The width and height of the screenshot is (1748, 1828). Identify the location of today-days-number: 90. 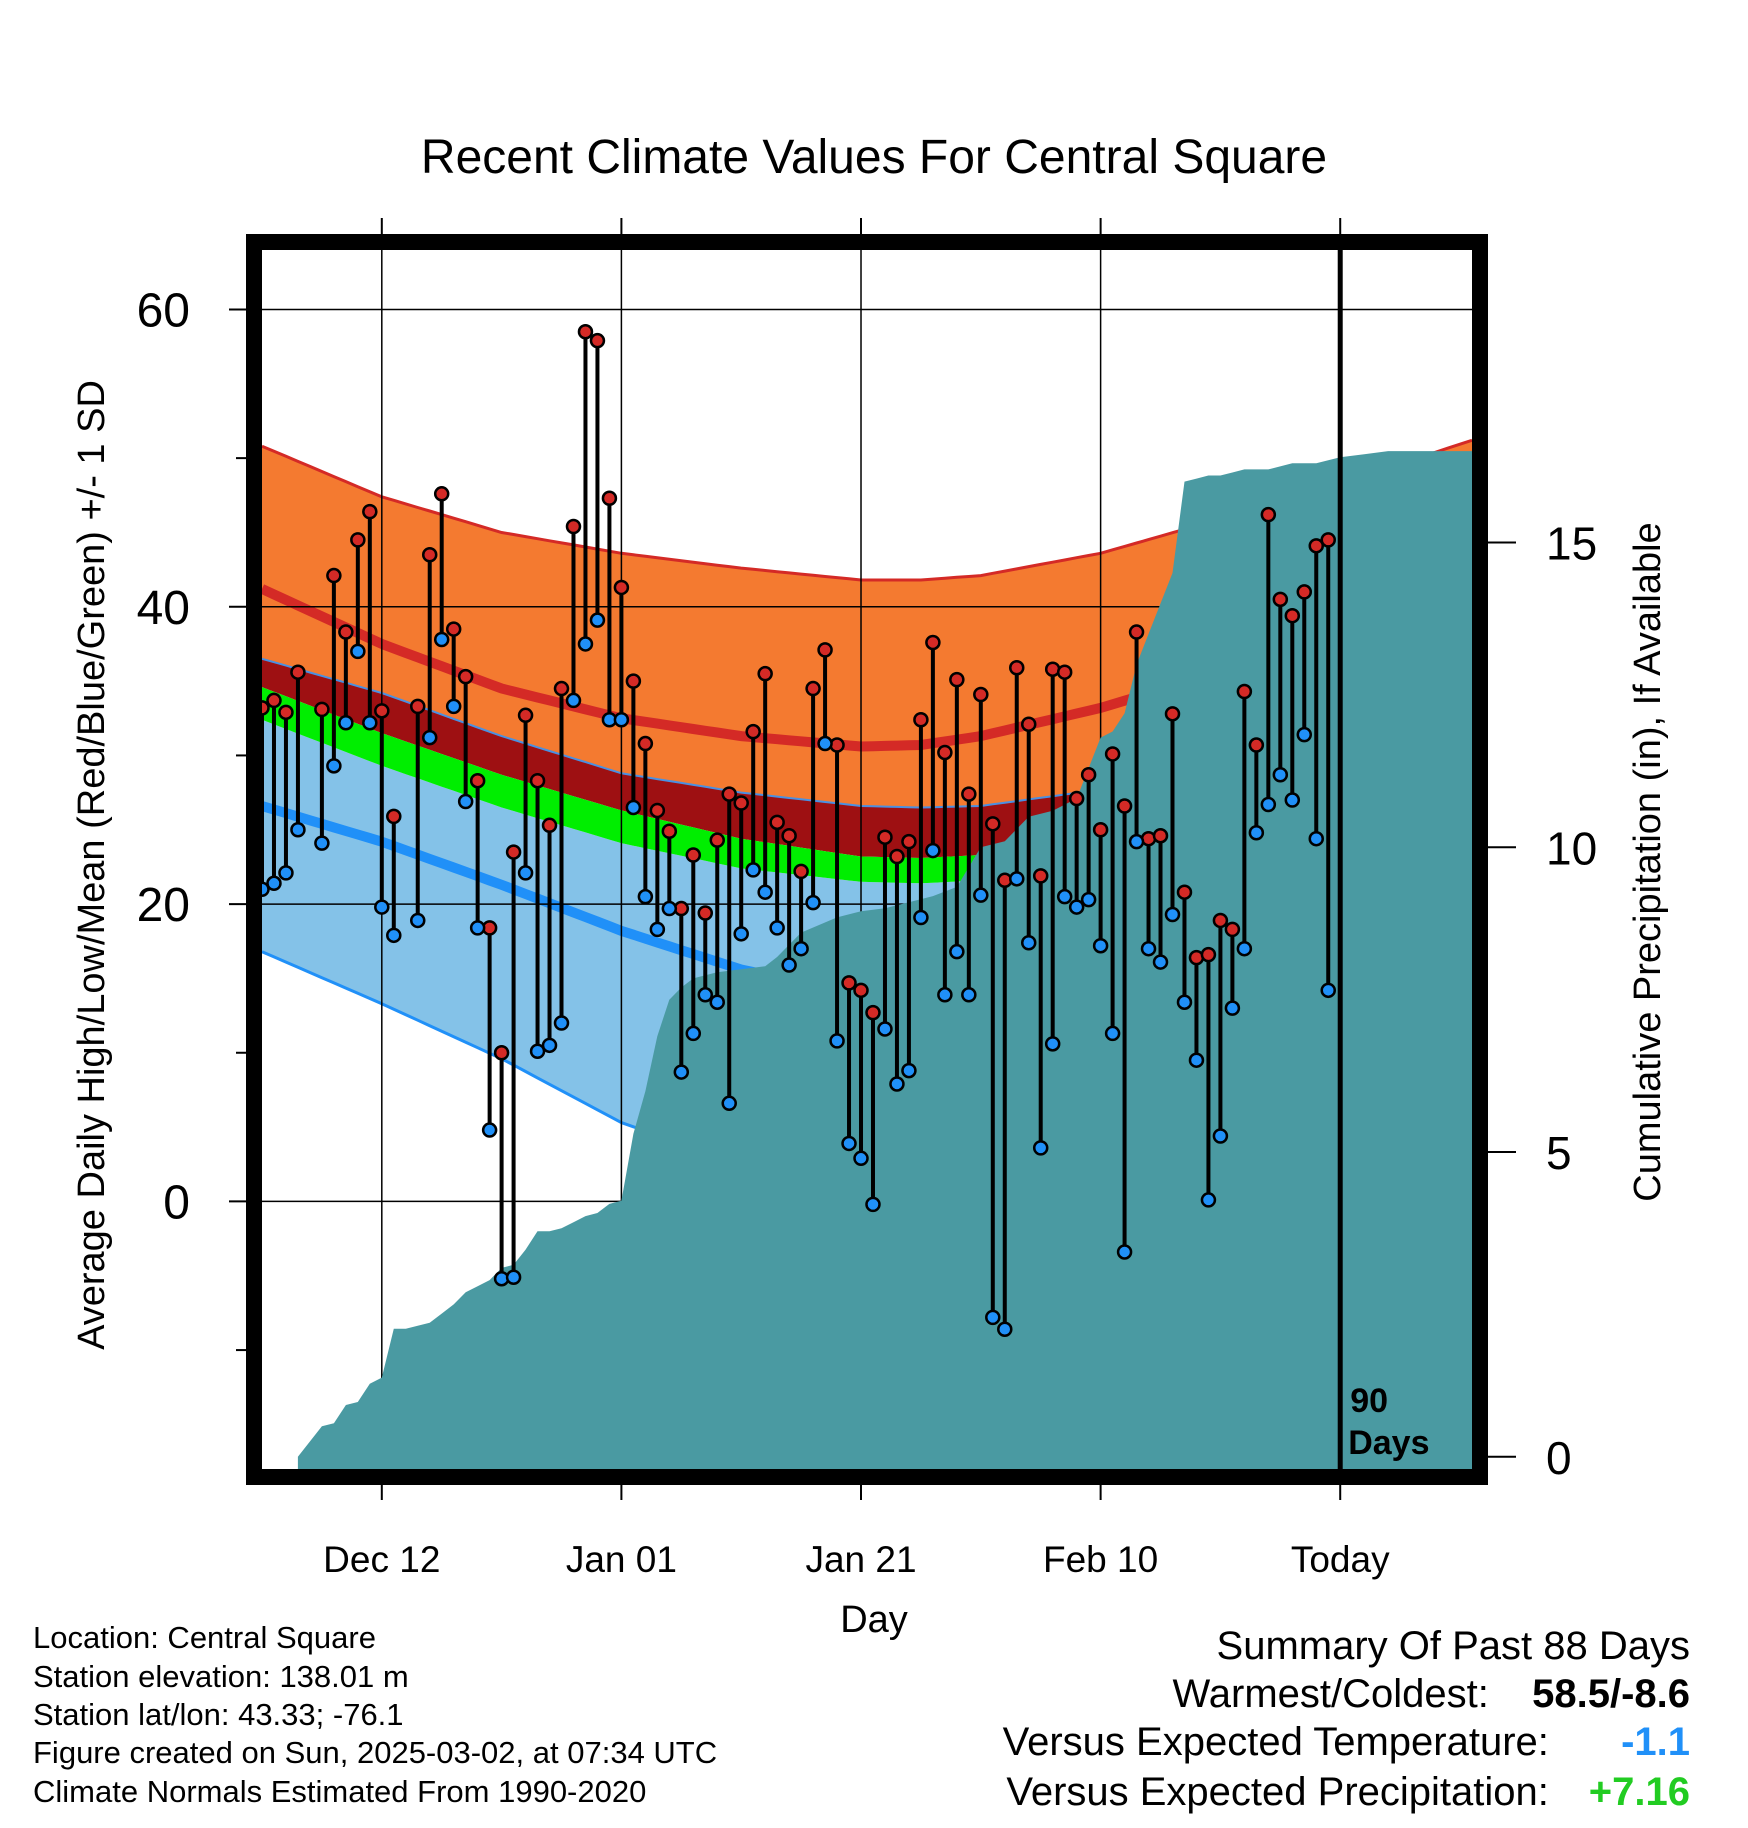
(1369, 1401).